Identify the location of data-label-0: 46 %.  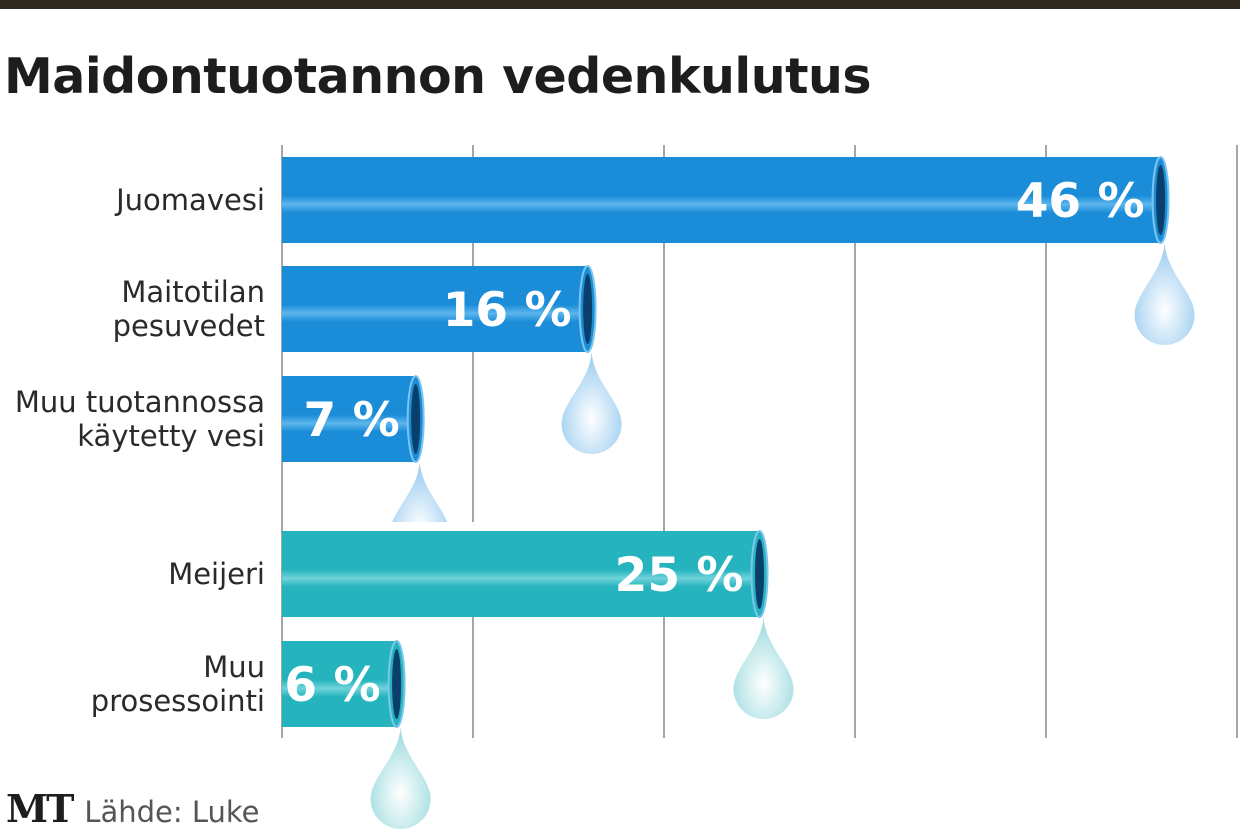
(1080, 201).